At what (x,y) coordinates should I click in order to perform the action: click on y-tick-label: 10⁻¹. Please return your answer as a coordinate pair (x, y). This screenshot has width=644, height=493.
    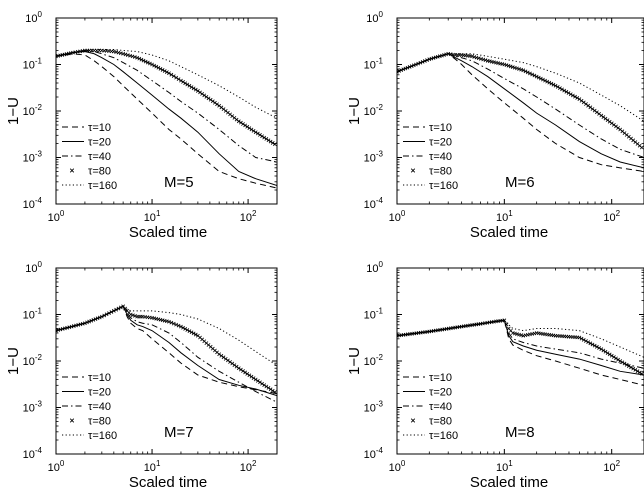
    Looking at the image, I should click on (374, 314).